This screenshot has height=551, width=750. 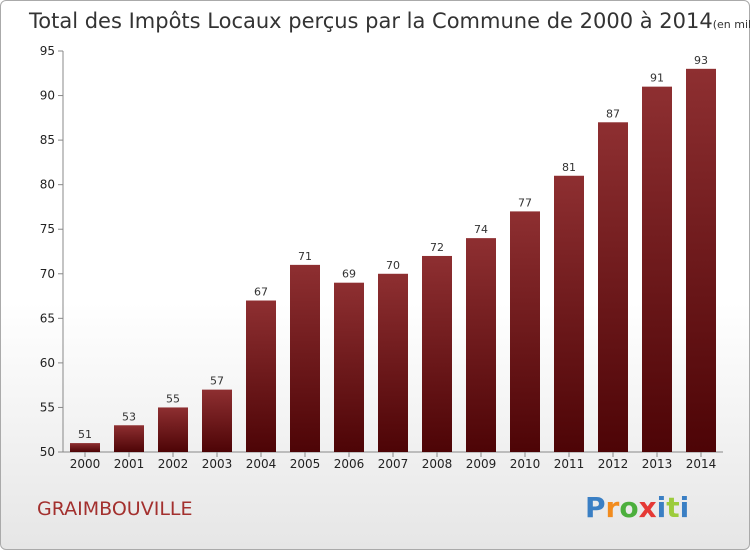 What do you see at coordinates (47, 96) in the screenshot?
I see `y-tick-label: 90` at bounding box center [47, 96].